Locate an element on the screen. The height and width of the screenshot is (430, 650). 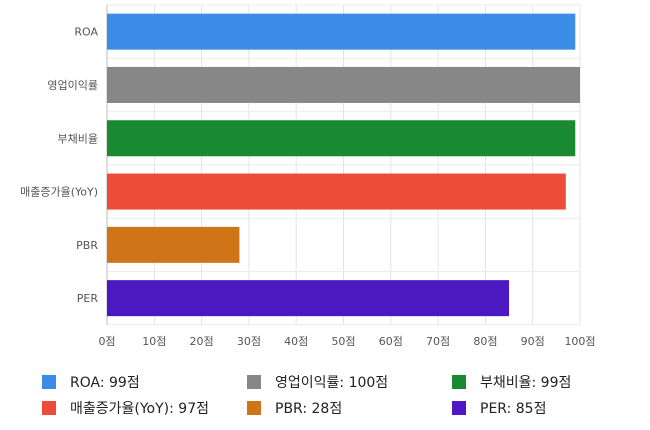
x-tick-label-60: 60점 is located at coordinates (391, 341).